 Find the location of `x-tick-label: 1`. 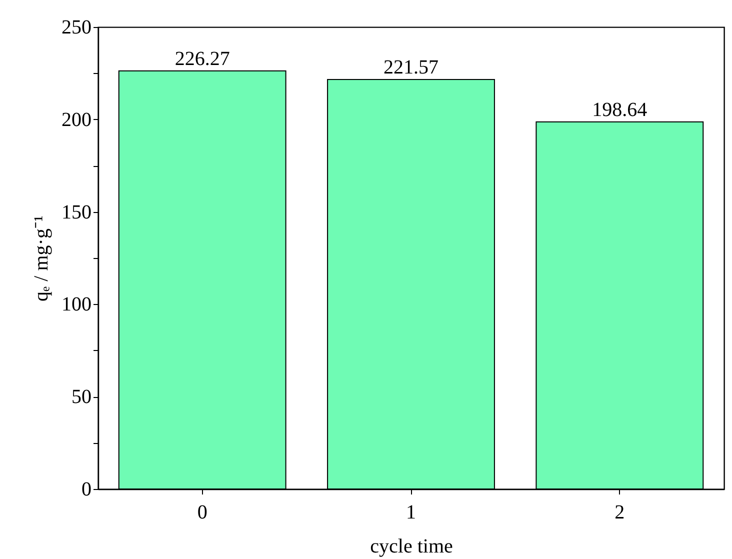

x-tick-label: 1 is located at coordinates (411, 513).